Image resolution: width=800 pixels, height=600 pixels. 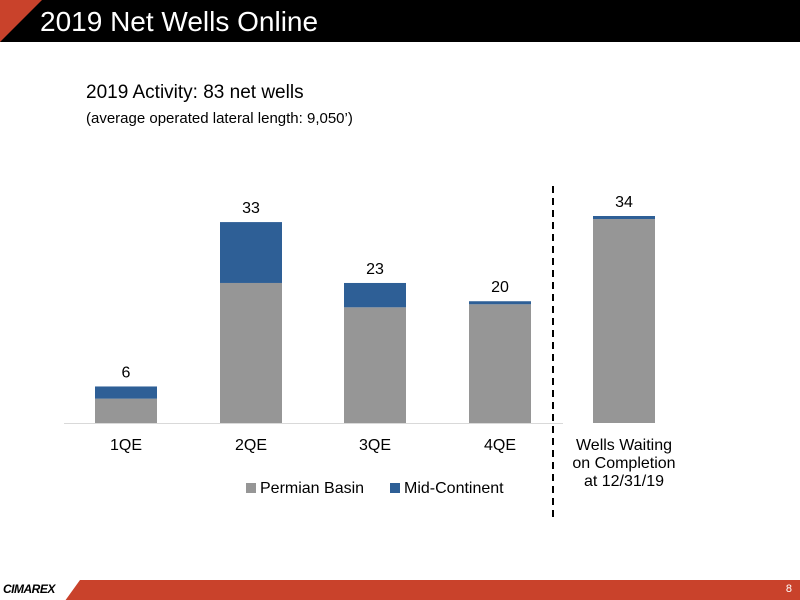 What do you see at coordinates (29, 589) in the screenshot?
I see `company-logo: CIMAREX` at bounding box center [29, 589].